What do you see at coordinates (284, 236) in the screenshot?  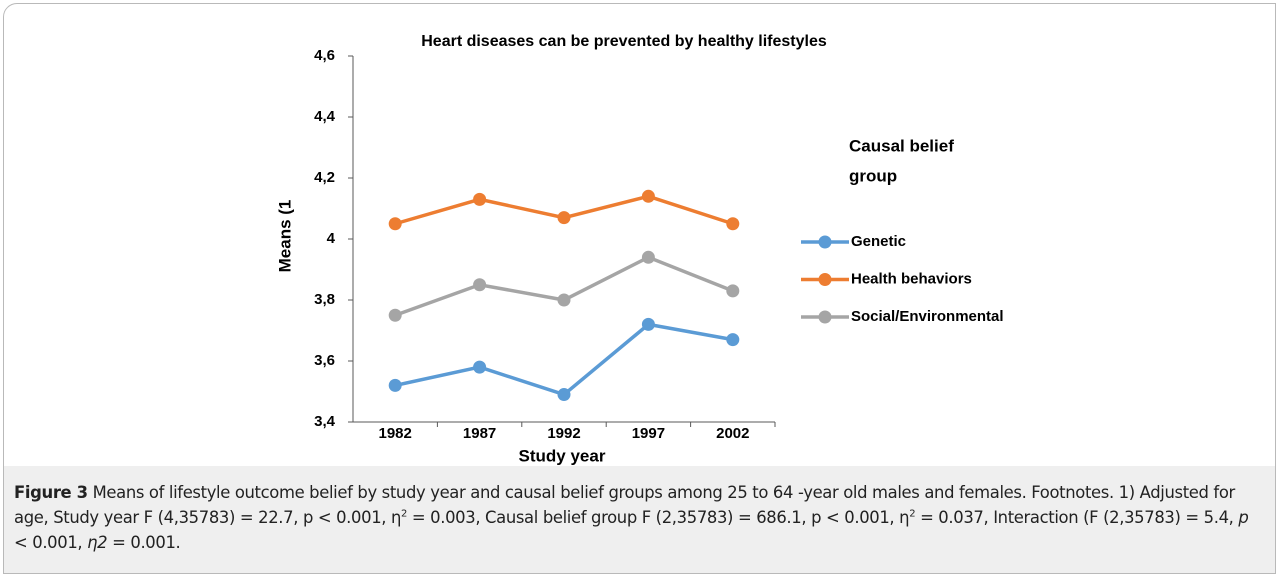 I see `y-axis-title: Means (1` at bounding box center [284, 236].